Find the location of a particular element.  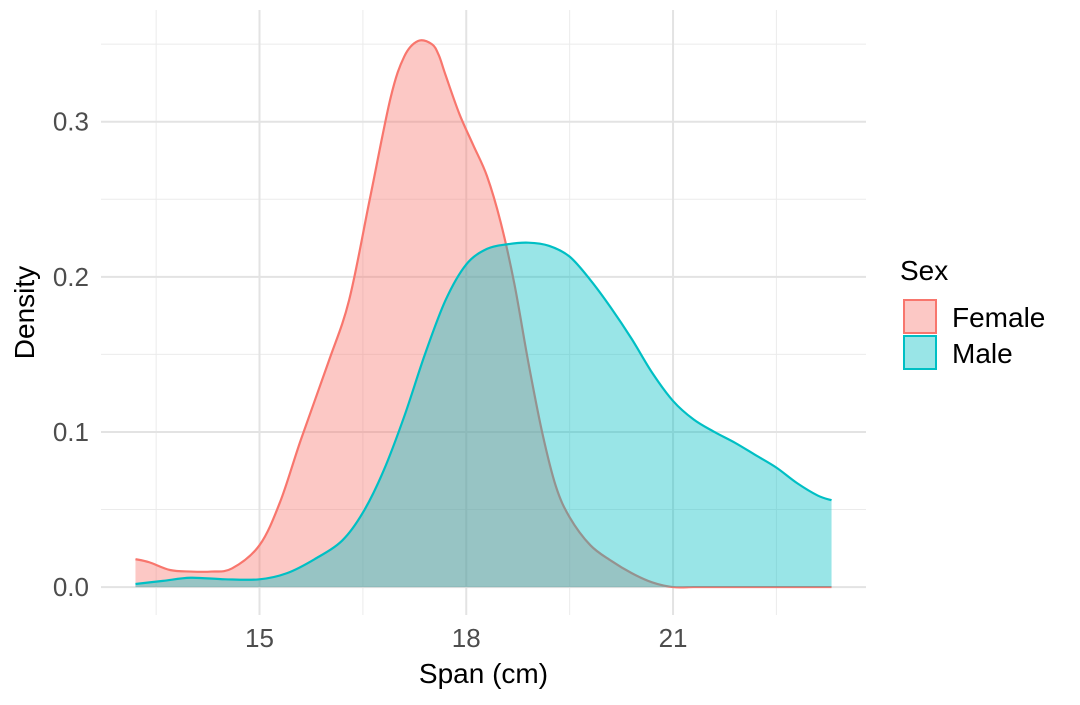

x-tick-label: 18 is located at coordinates (466, 638).